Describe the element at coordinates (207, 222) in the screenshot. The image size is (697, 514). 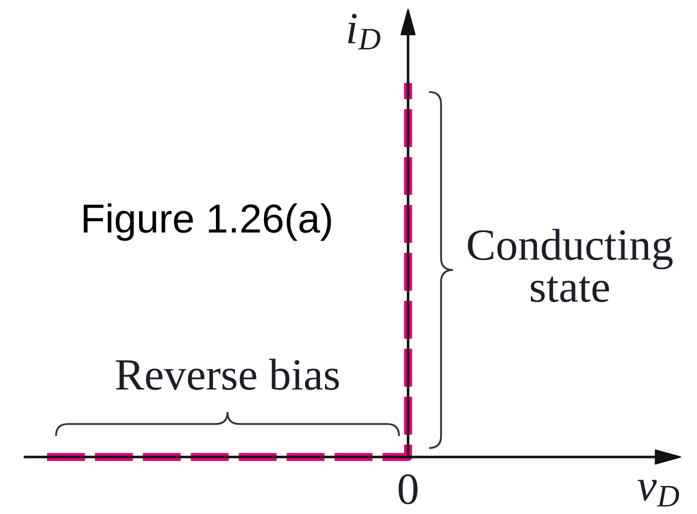
I see `annotation: Figure 1.26(a)` at that location.